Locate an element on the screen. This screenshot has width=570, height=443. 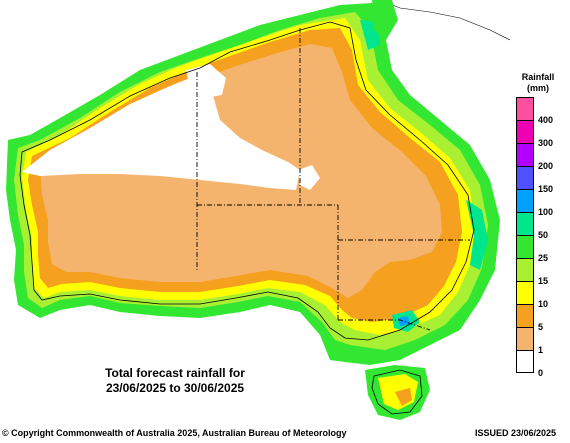
legend-row: 100 is located at coordinates (541, 203).